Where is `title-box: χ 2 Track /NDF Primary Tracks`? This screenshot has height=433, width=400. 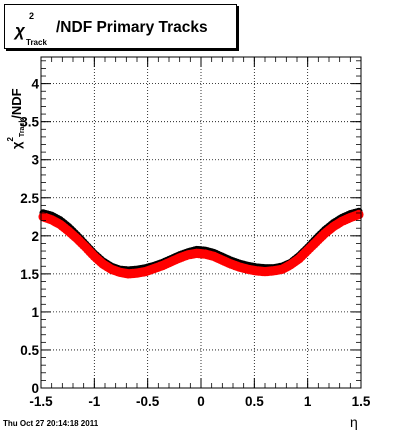 title-box: χ 2 Track /NDF Primary Tracks is located at coordinates (120, 26).